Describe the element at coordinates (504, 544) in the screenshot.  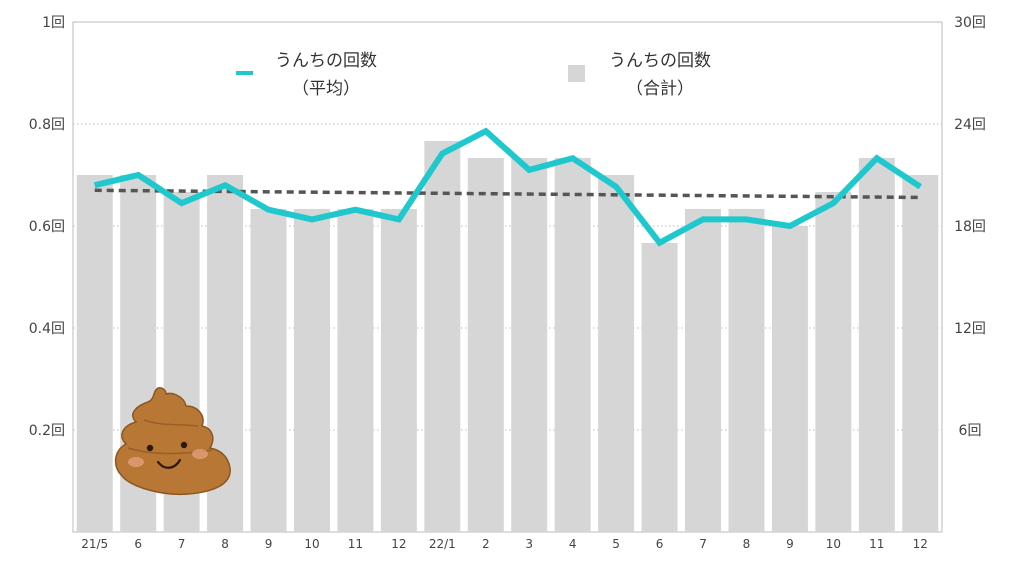
I see `x-axis: 21/5 6 7 8 9 10 11 12 22/1 2 3 4 5 6 7 8 9 10 11 12` at that location.